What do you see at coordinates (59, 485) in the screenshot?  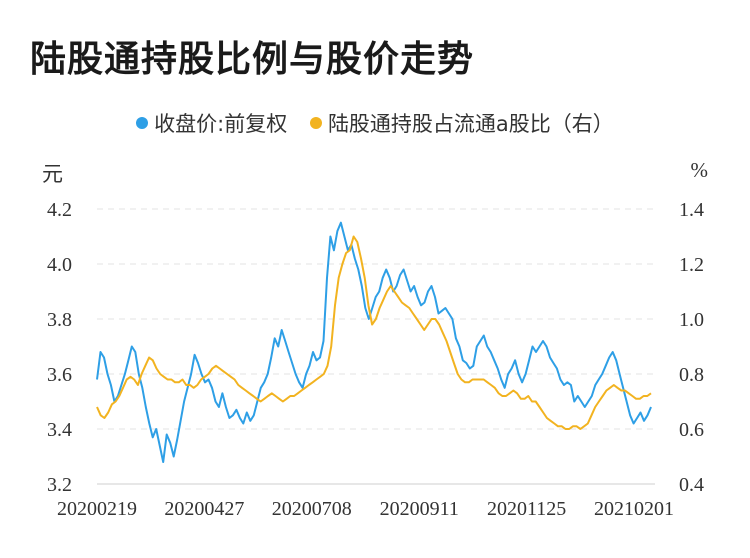 I see `left-y-tick-label: 3.2` at bounding box center [59, 485].